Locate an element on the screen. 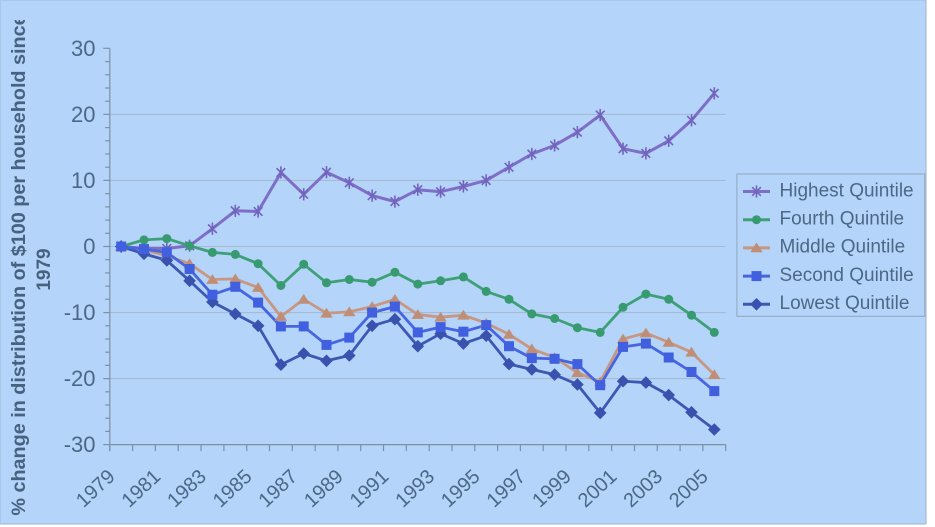 The height and width of the screenshot is (527, 935). svg-text: 30 is located at coordinates (83, 48).